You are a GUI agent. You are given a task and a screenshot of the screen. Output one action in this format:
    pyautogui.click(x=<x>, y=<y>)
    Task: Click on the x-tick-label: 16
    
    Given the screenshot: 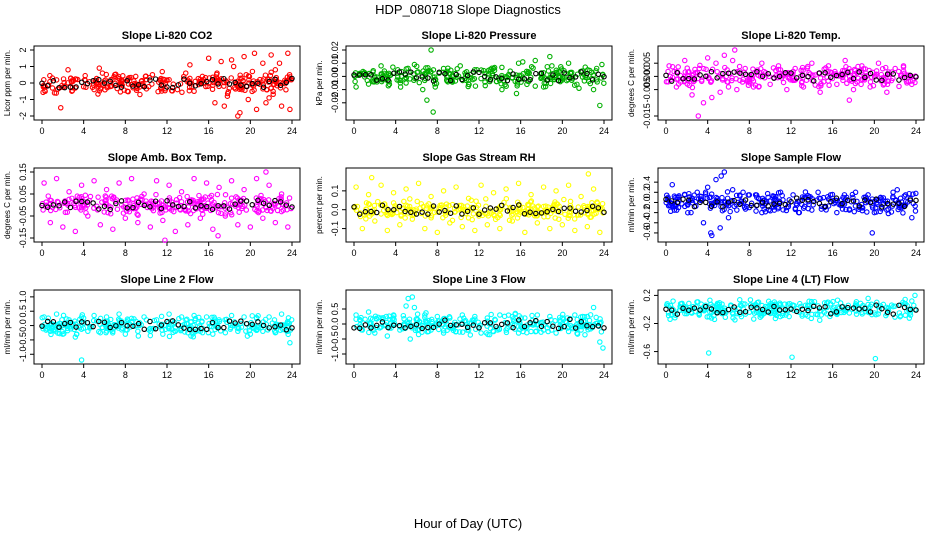 What is the action you would take?
    pyautogui.click(x=833, y=131)
    